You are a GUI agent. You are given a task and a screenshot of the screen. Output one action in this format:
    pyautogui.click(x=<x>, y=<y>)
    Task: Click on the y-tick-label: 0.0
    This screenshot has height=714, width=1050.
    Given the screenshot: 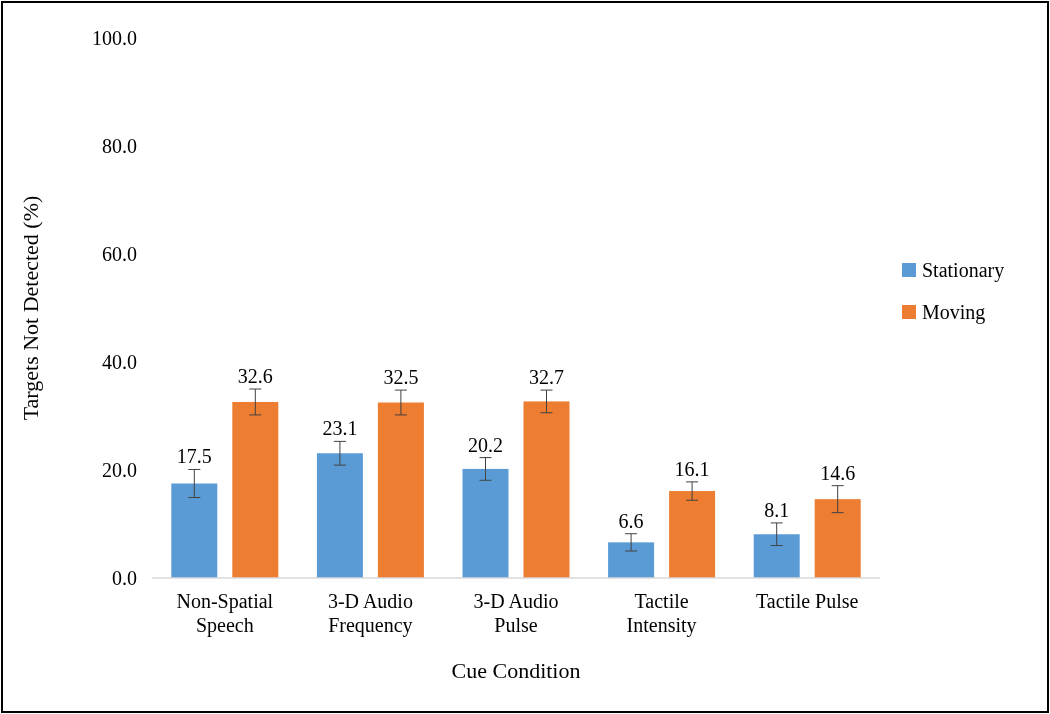 What is the action you would take?
    pyautogui.click(x=124, y=578)
    